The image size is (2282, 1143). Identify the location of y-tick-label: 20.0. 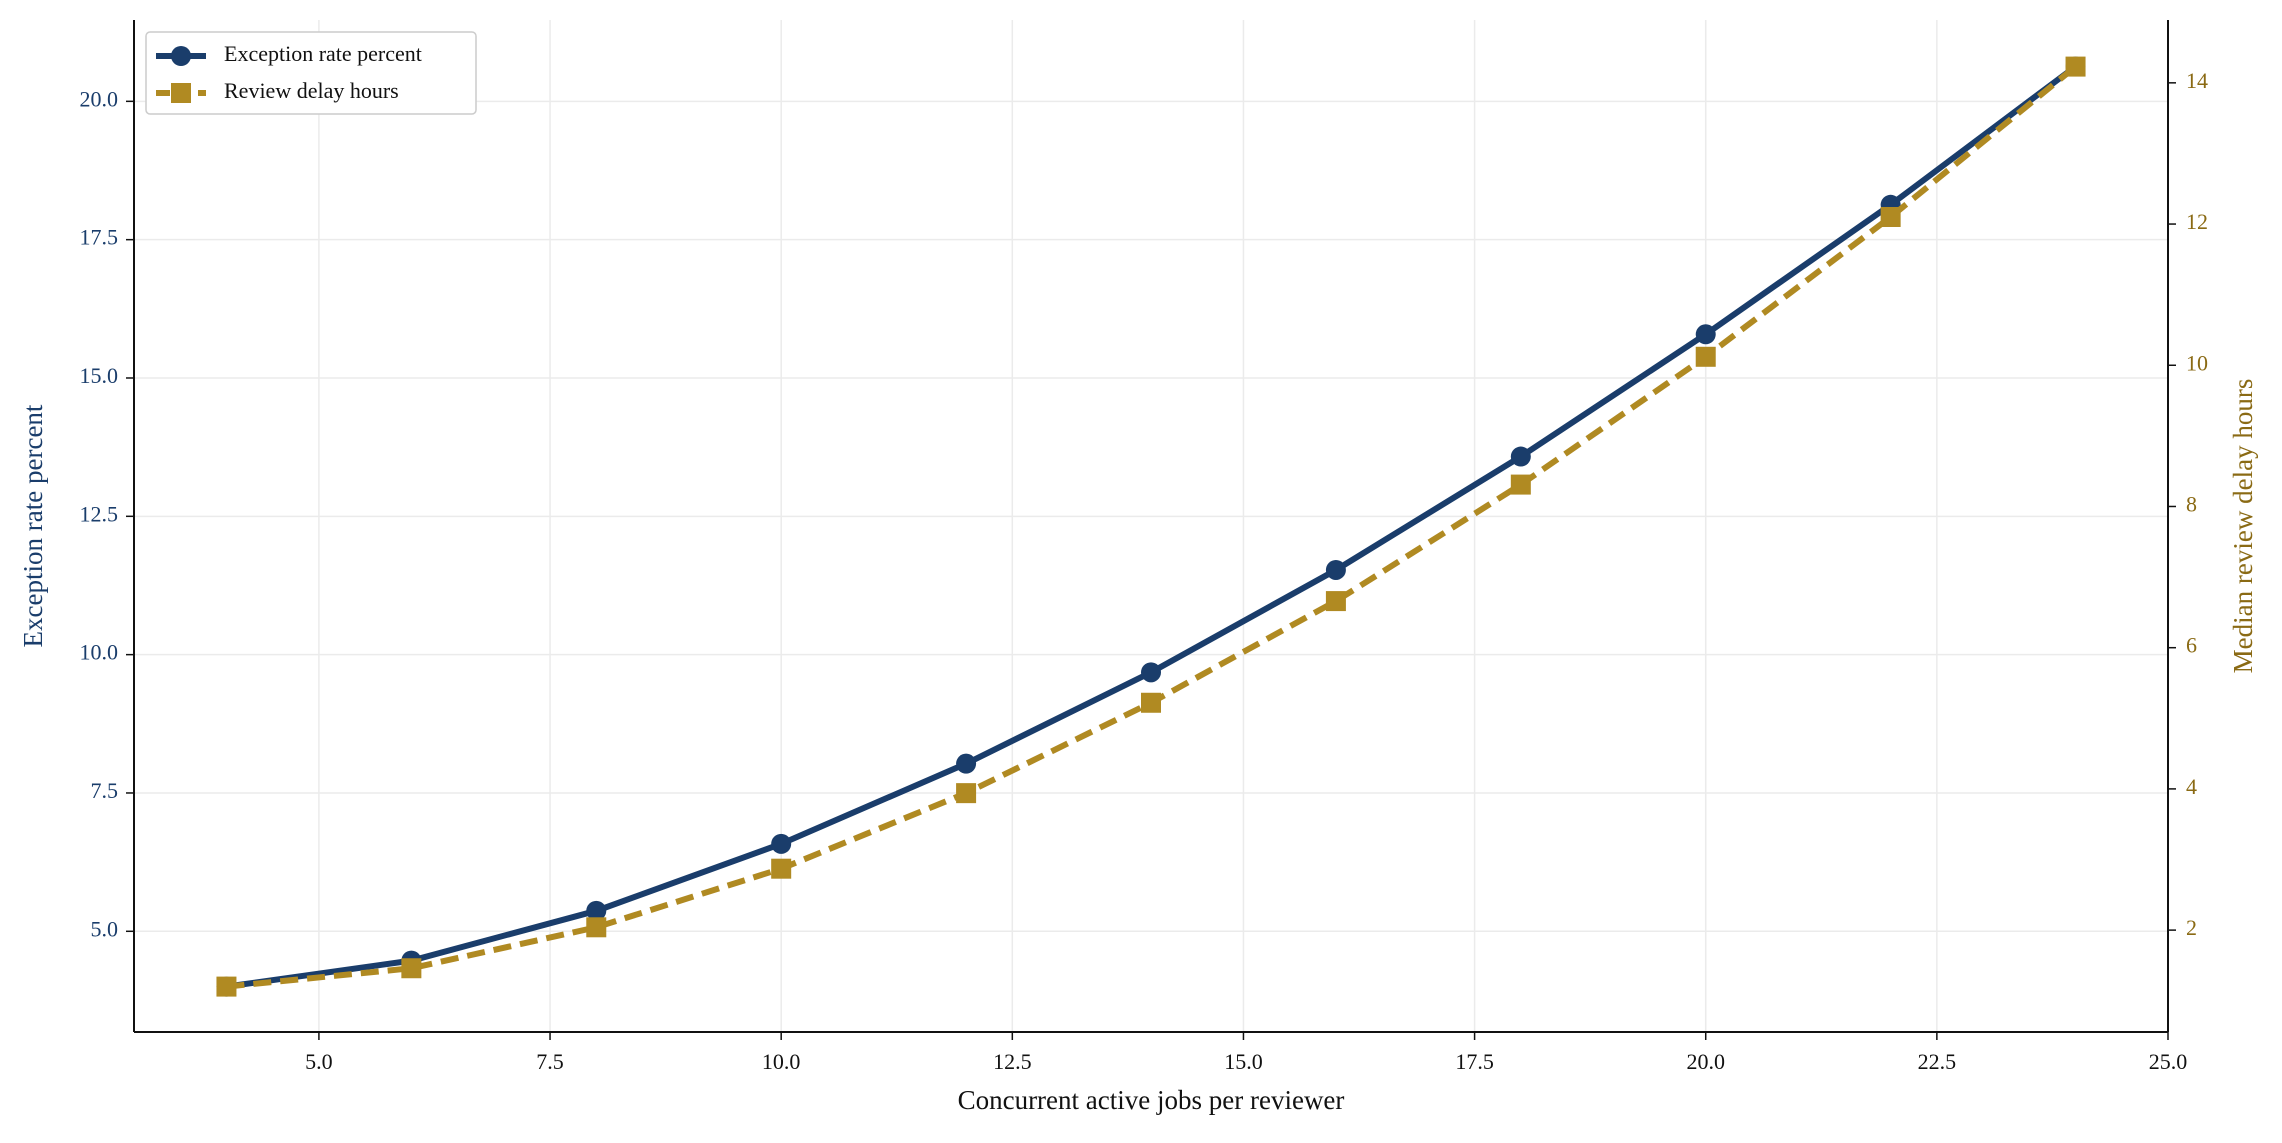
(99, 98).